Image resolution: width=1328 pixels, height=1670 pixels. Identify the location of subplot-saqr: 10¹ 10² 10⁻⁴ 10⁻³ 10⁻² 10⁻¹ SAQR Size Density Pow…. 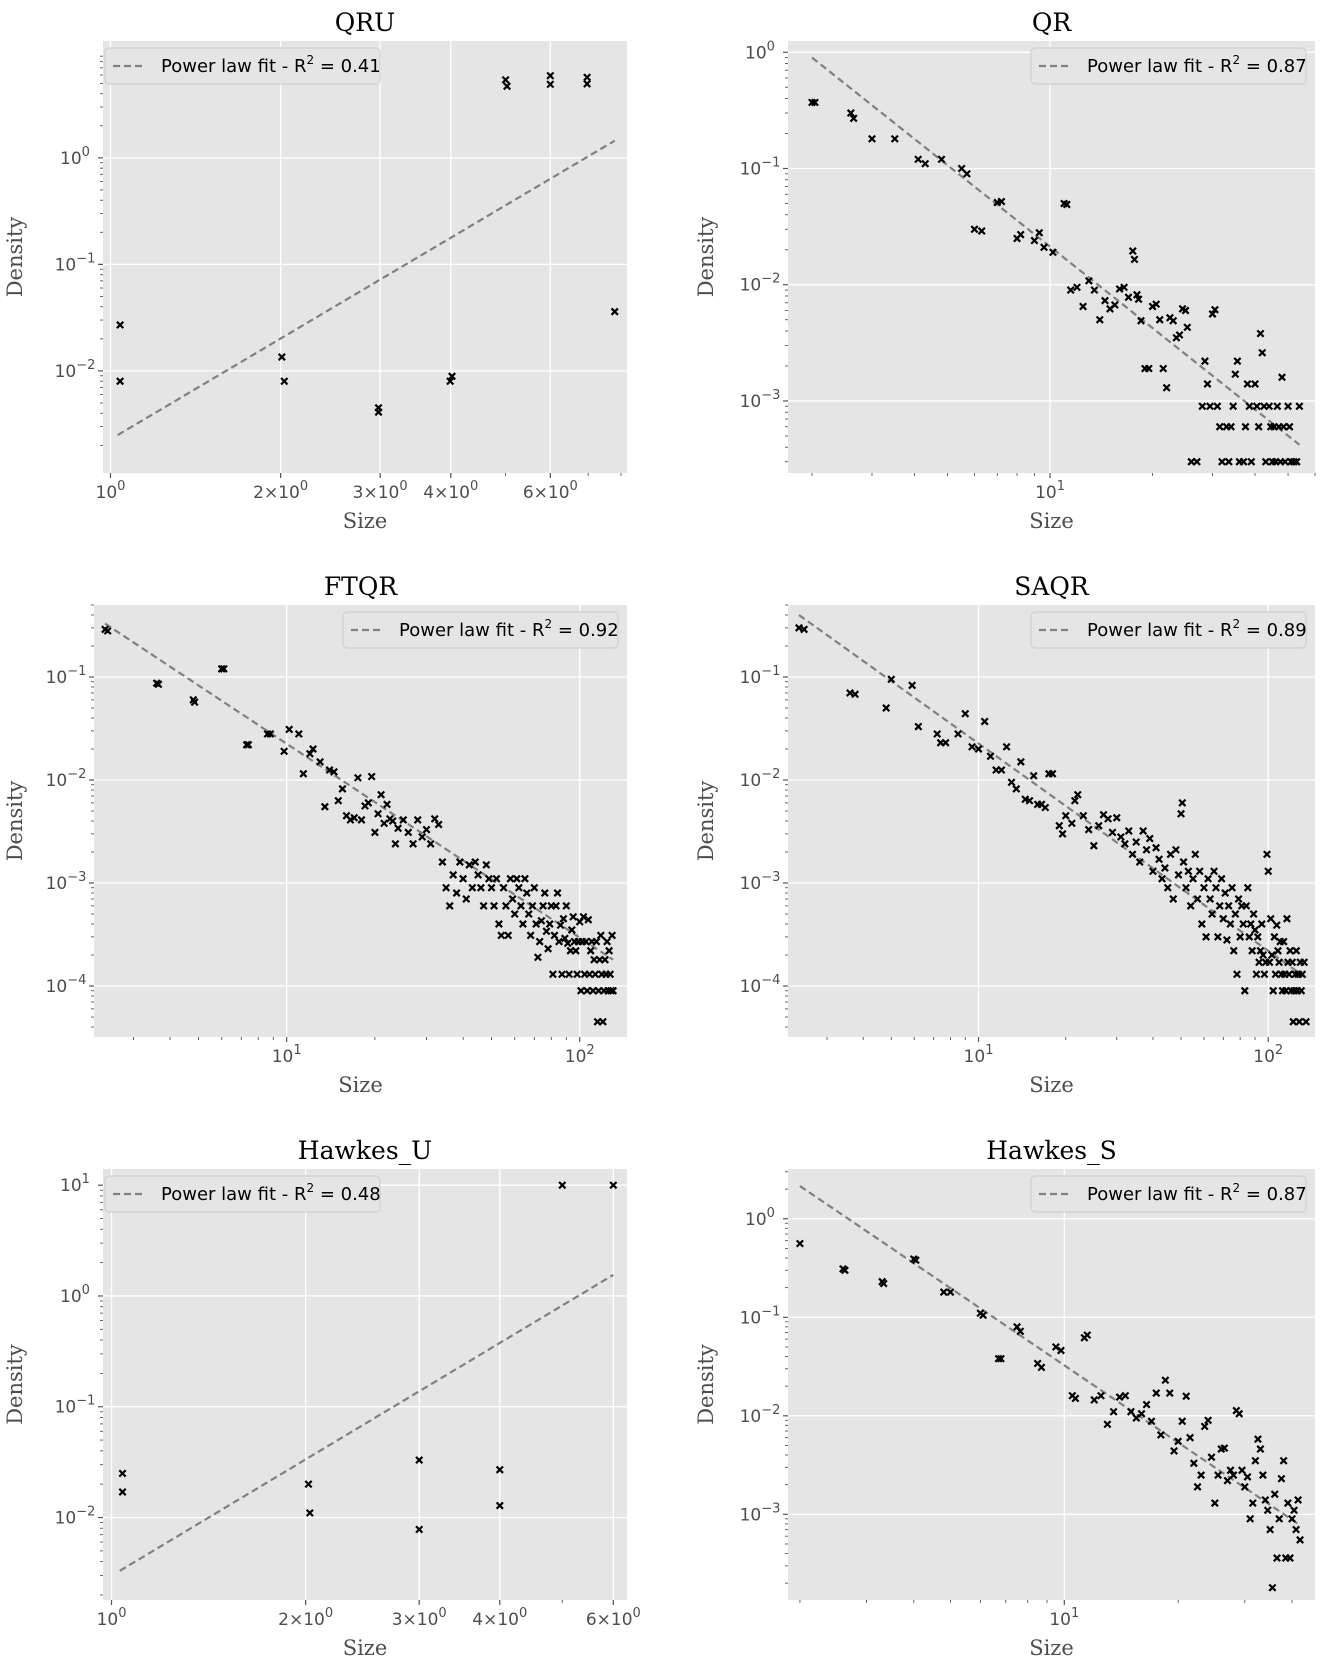
(1004, 834).